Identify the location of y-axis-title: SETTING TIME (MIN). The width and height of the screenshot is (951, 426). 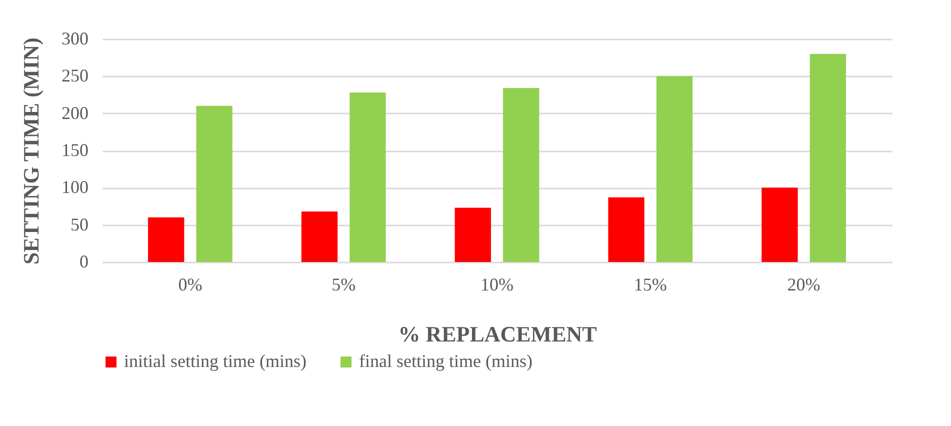
(31, 151).